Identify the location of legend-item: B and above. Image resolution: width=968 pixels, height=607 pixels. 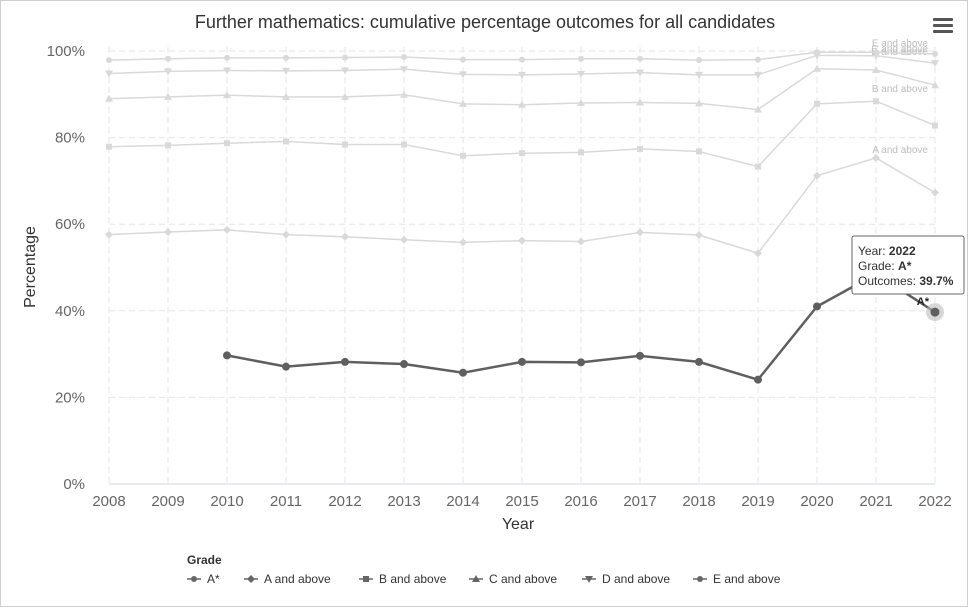
(403, 579).